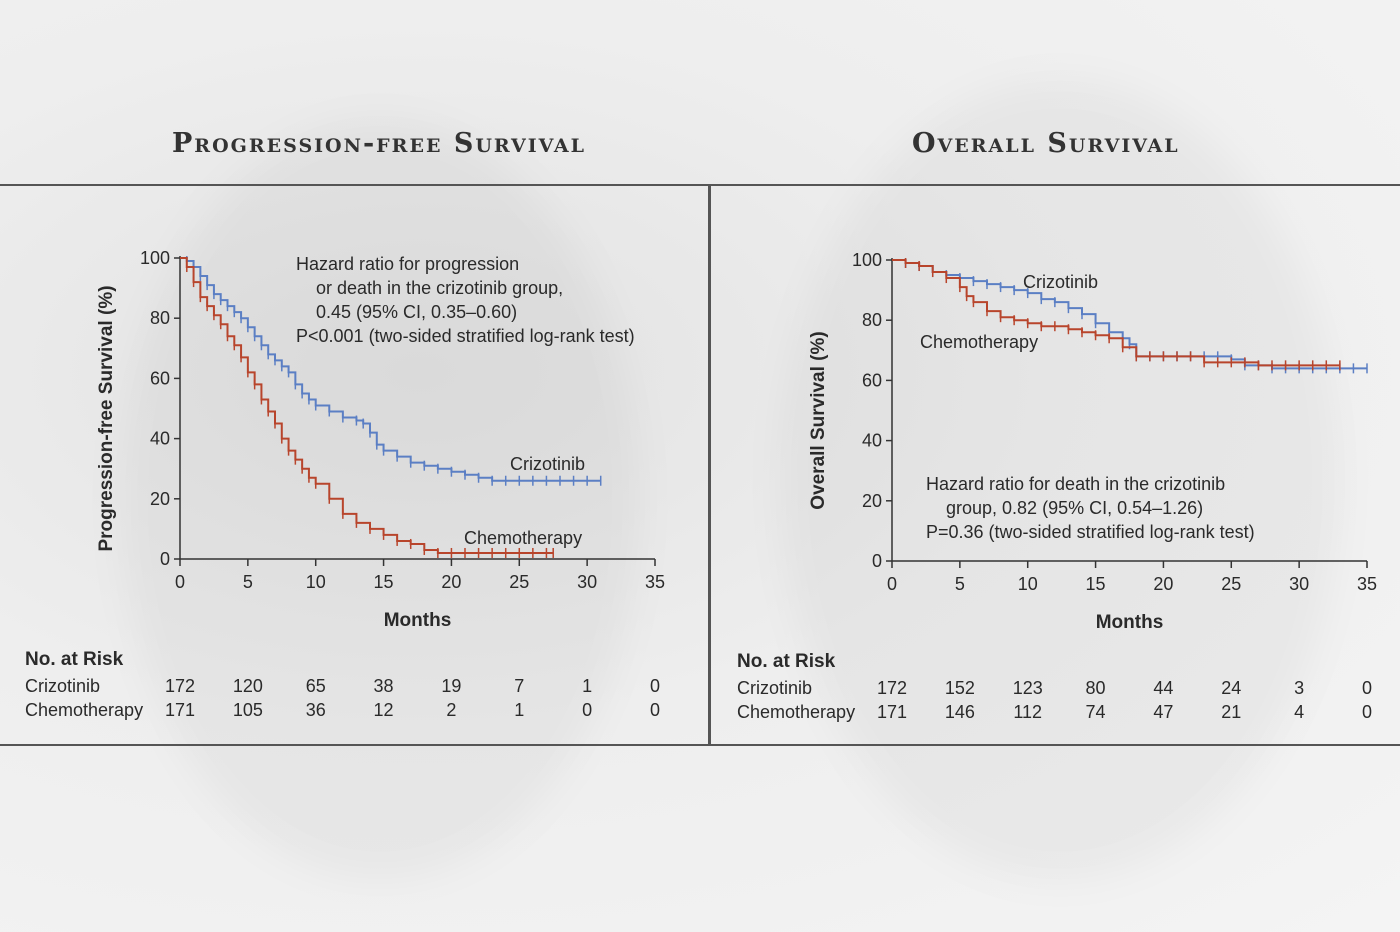 The height and width of the screenshot is (932, 1400). What do you see at coordinates (818, 420) in the screenshot?
I see `p2-y-axis-label: Overall Survival (%)` at bounding box center [818, 420].